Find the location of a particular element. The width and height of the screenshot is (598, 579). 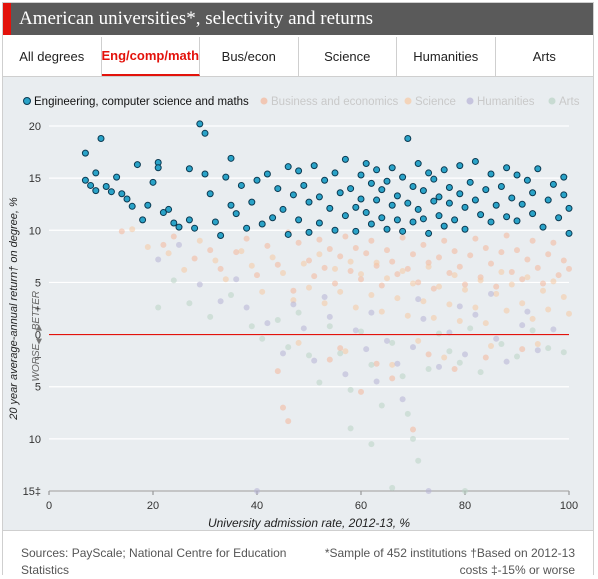

tab-eng-comp-math: Eng/comp/math is located at coordinates (151, 56).